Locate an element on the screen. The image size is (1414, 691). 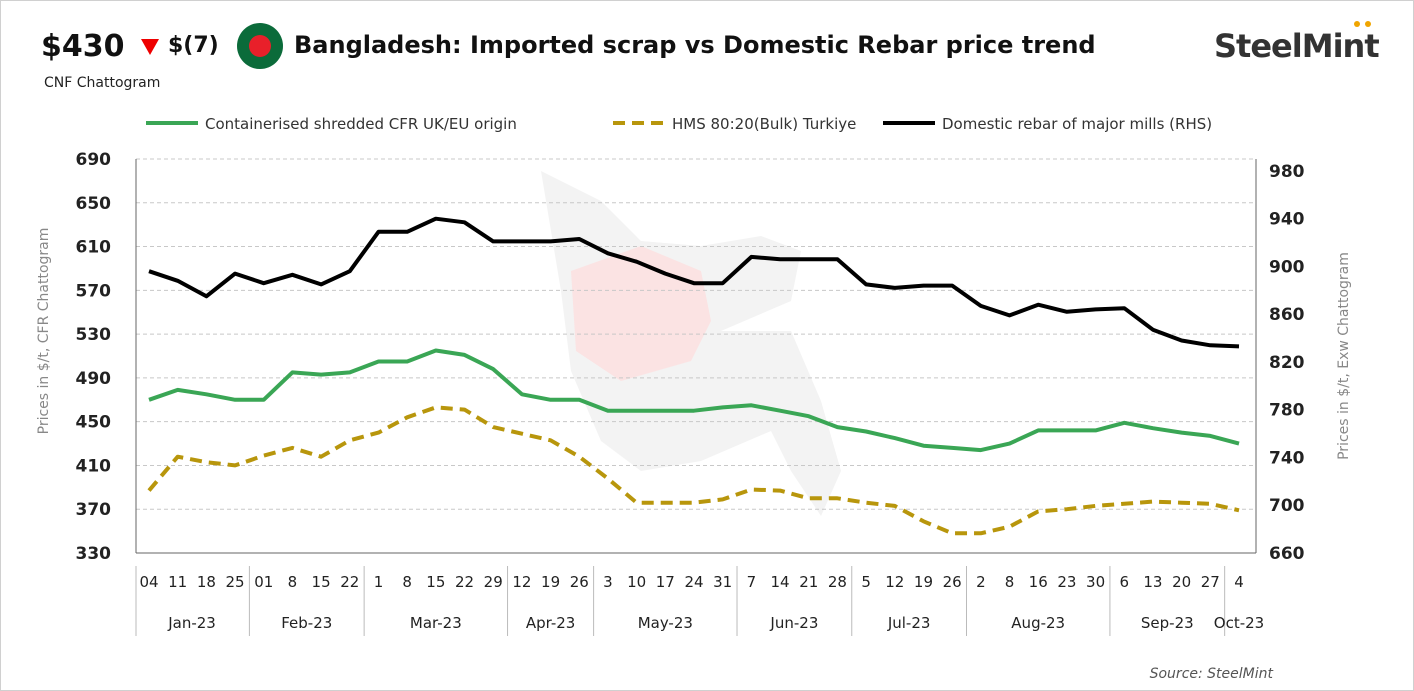
x-tick-label: 23 is located at coordinates (1066, 582).